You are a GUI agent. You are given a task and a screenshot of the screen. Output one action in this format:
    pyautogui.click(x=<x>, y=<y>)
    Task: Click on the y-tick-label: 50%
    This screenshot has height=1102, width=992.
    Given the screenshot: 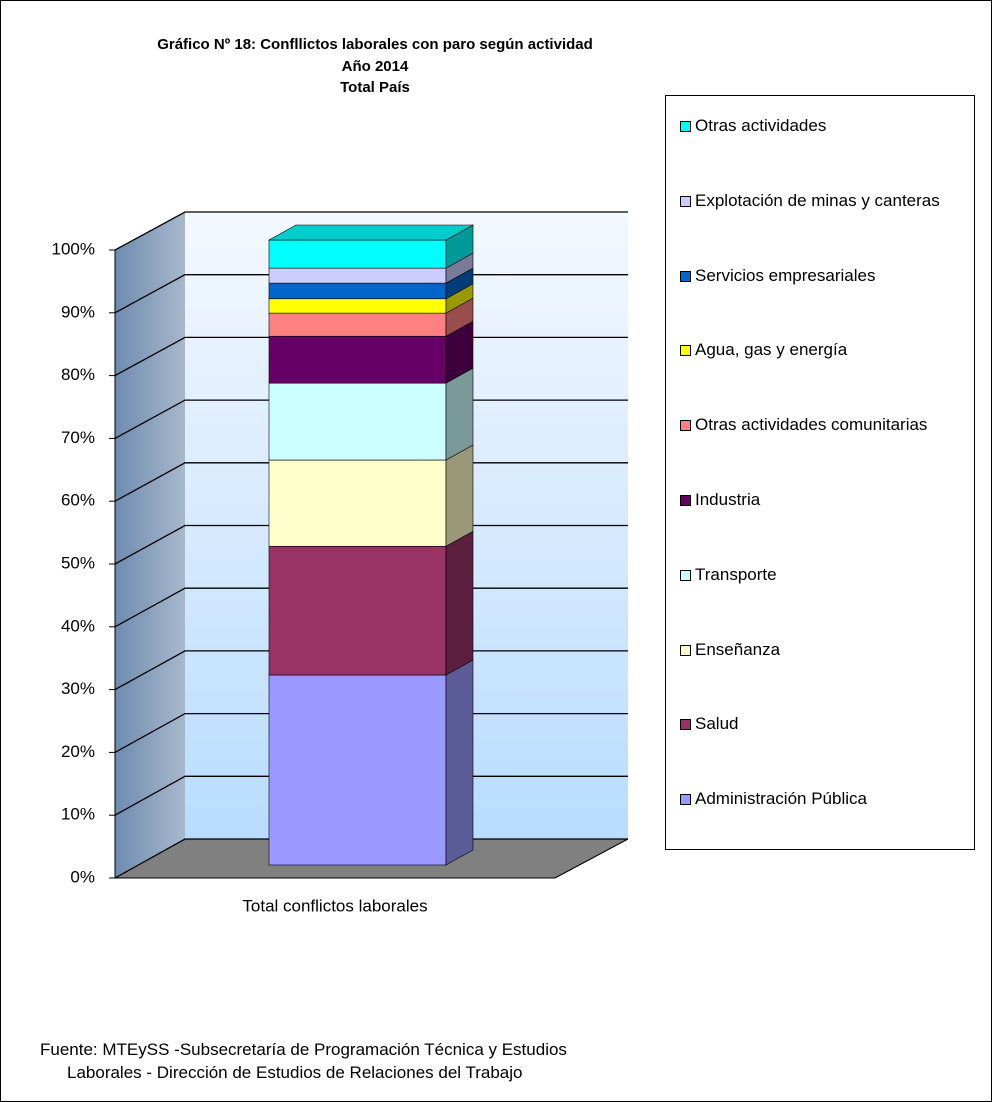 What is the action you would take?
    pyautogui.click(x=78, y=562)
    